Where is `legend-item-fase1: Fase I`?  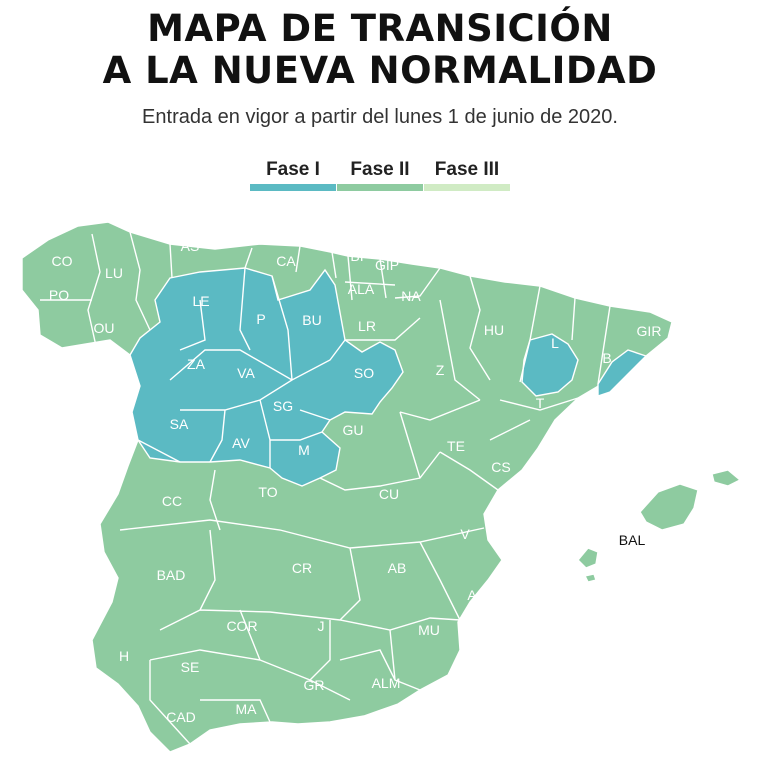
legend-item-fase1: Fase I is located at coordinates (293, 174).